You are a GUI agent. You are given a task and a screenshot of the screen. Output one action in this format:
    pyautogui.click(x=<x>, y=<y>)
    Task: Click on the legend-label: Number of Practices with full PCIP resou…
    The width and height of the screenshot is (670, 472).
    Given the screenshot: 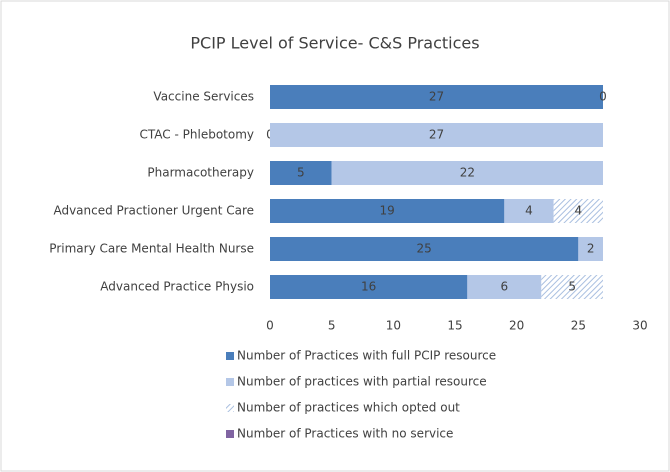 What is the action you would take?
    pyautogui.click(x=366, y=356)
    